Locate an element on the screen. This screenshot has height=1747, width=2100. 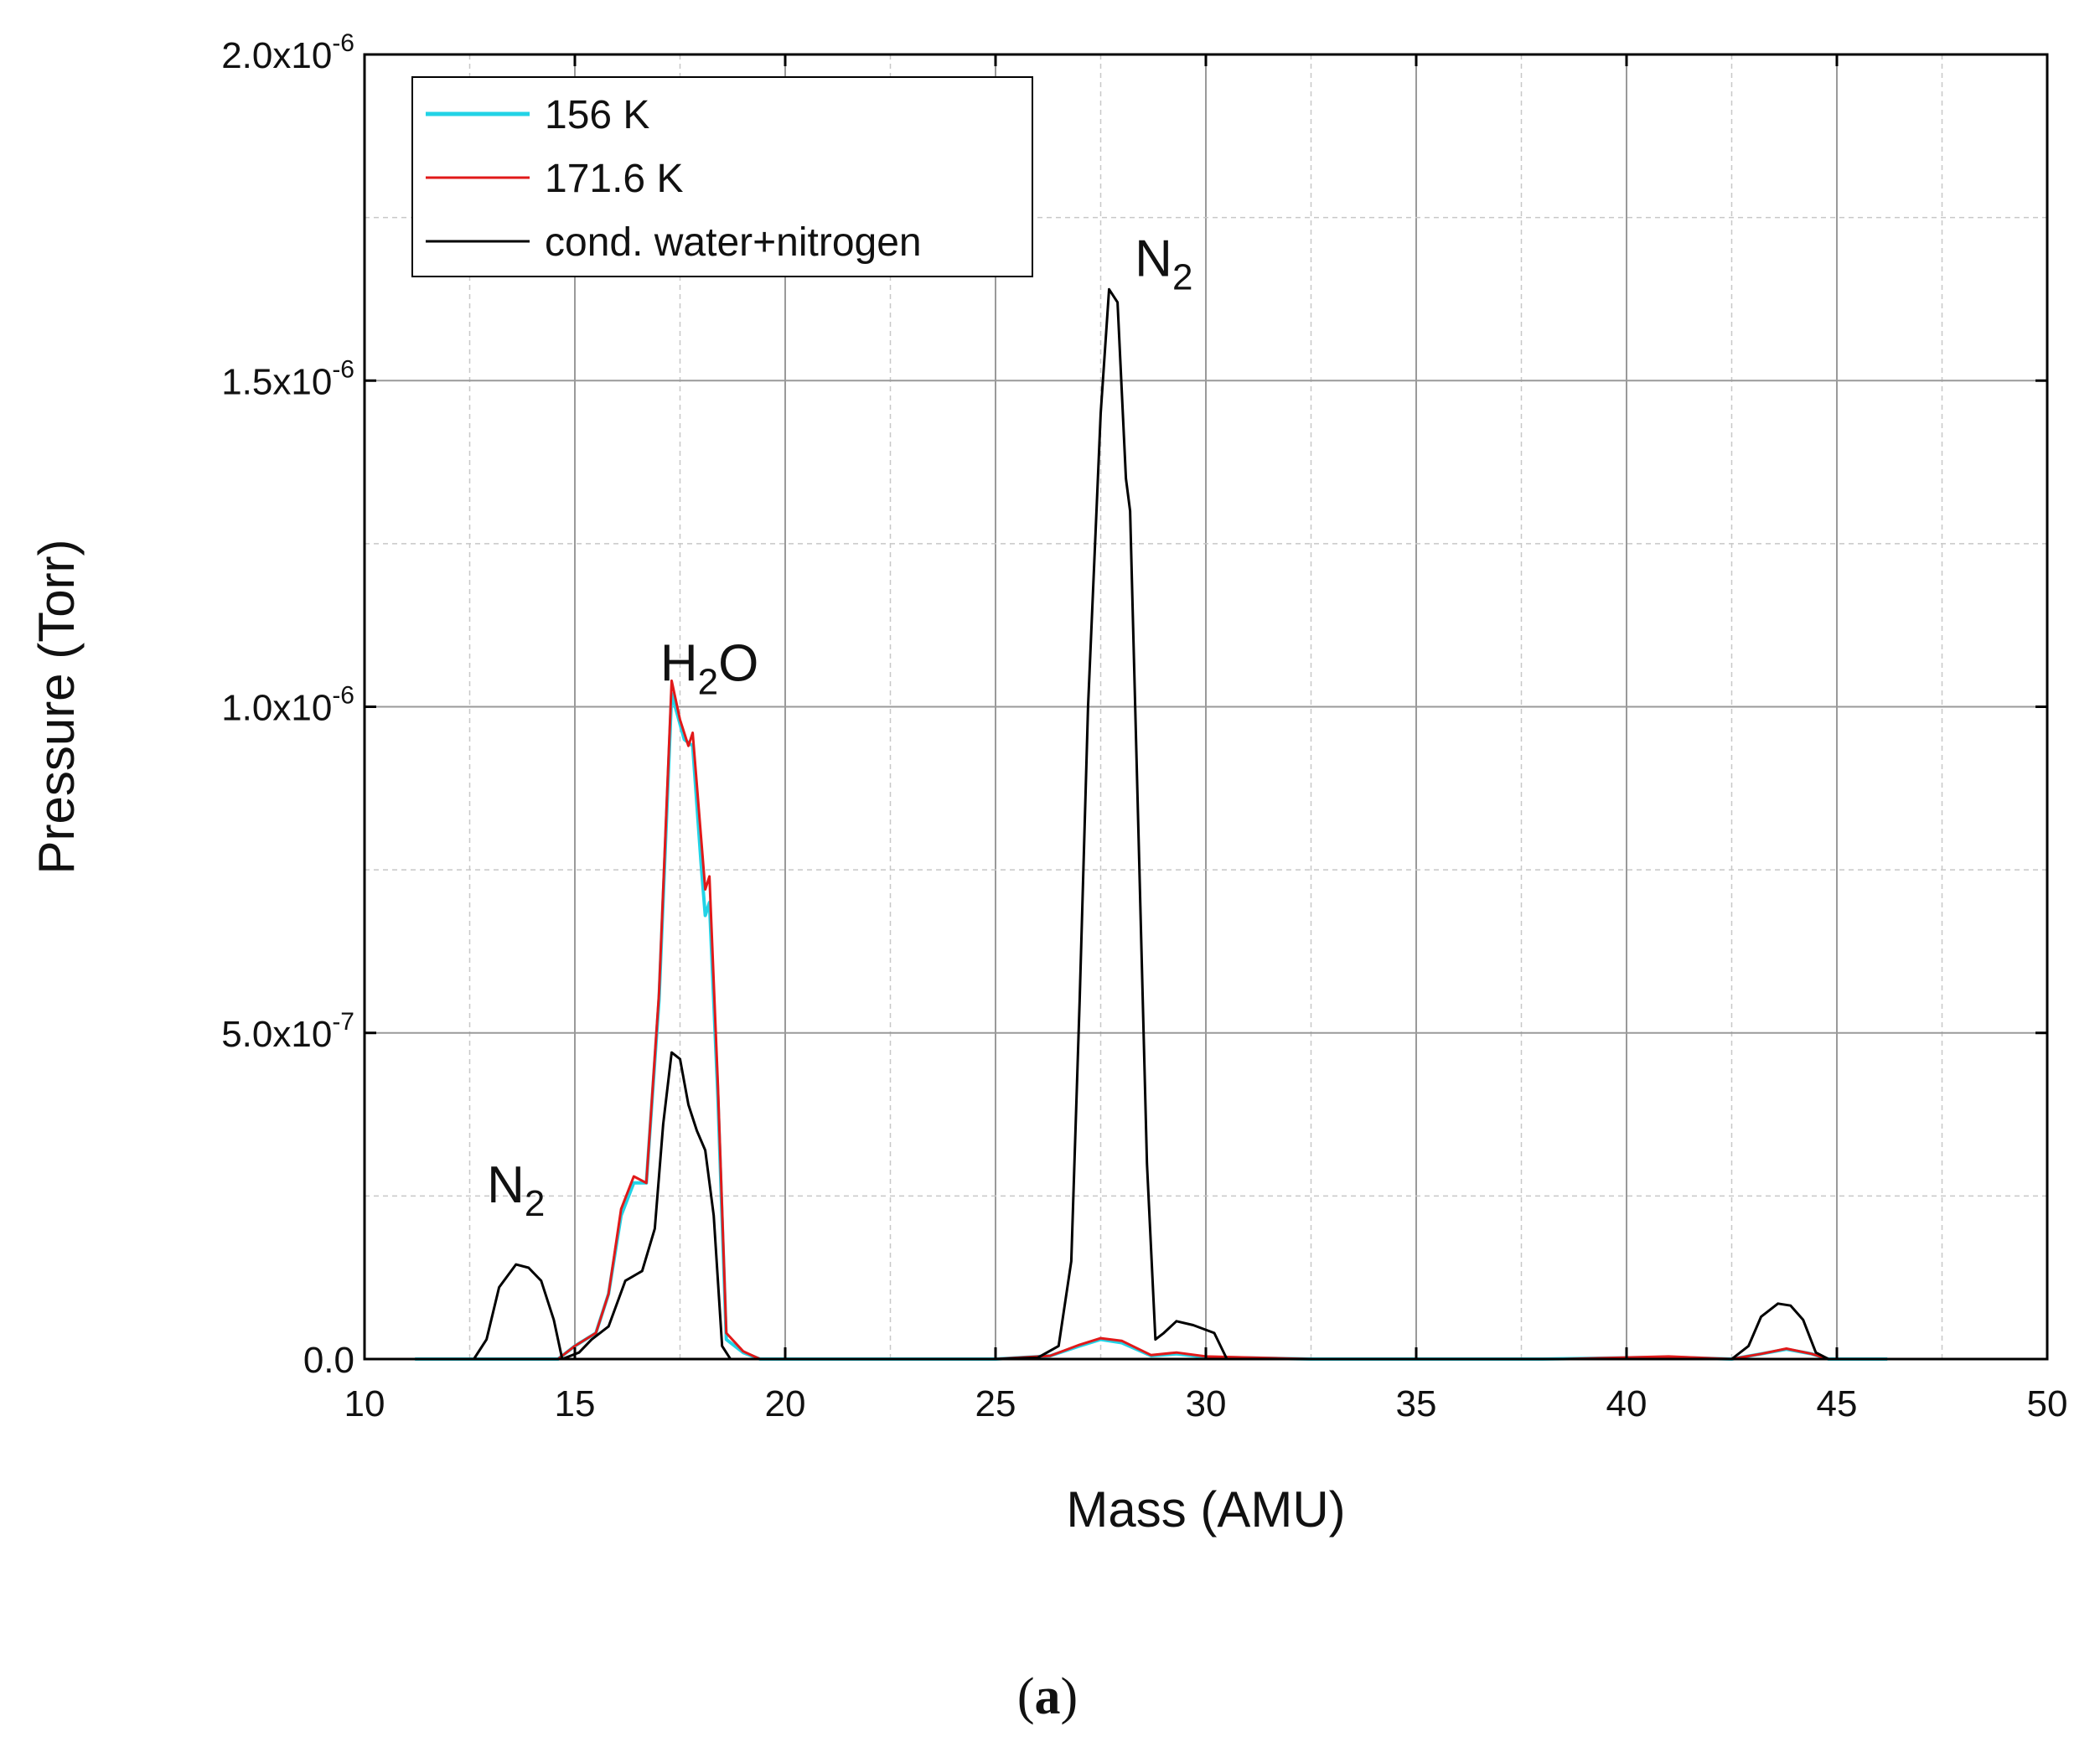
x-tick-label: 45 is located at coordinates (1837, 1403).